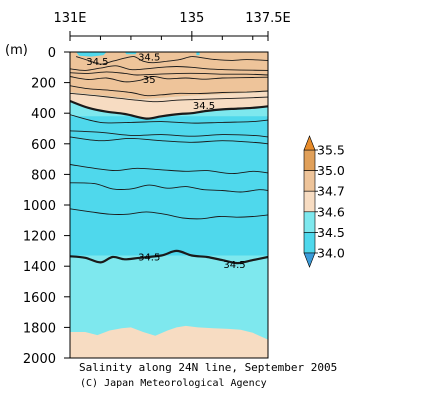 The image size is (430, 405). I want to click on x-tick-label: 135, so click(191, 18).